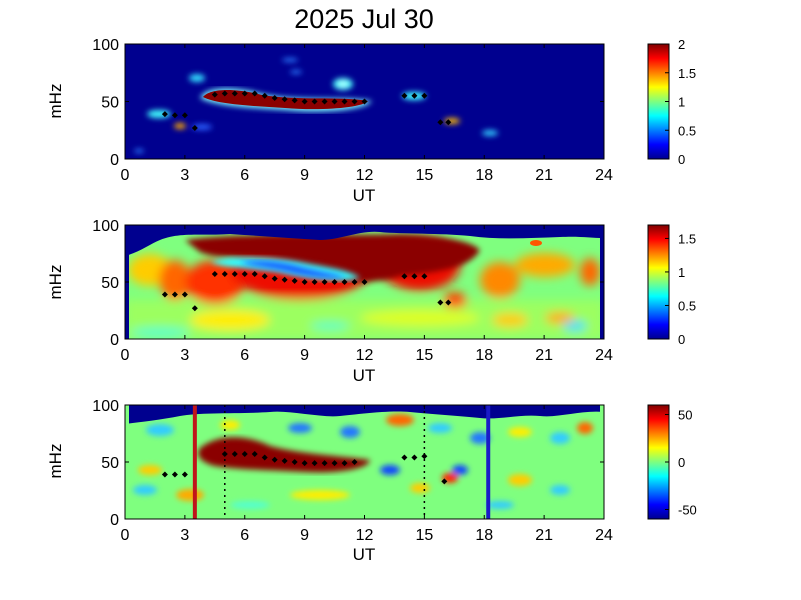  I want to click on colorbar-ticks-3: -50 0 50, so click(681, 463).